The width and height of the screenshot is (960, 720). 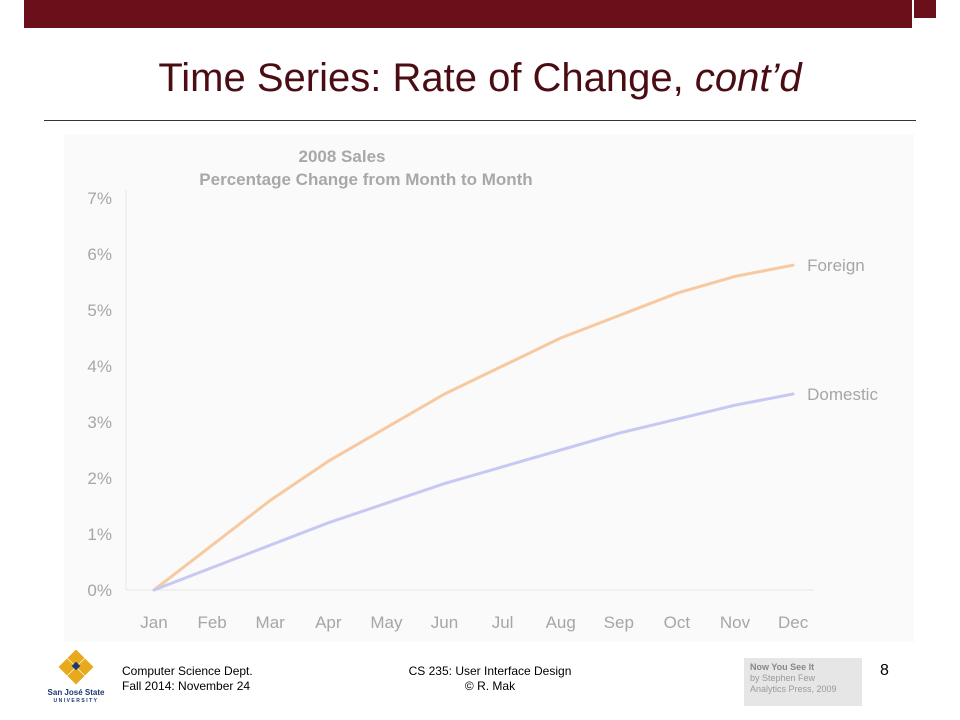 I want to click on book-title: Now You See It, so click(x=782, y=667).